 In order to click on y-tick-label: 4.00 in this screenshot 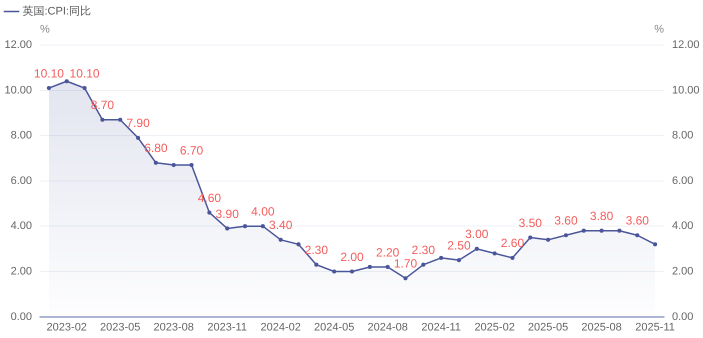, I will do `click(21, 226)`.